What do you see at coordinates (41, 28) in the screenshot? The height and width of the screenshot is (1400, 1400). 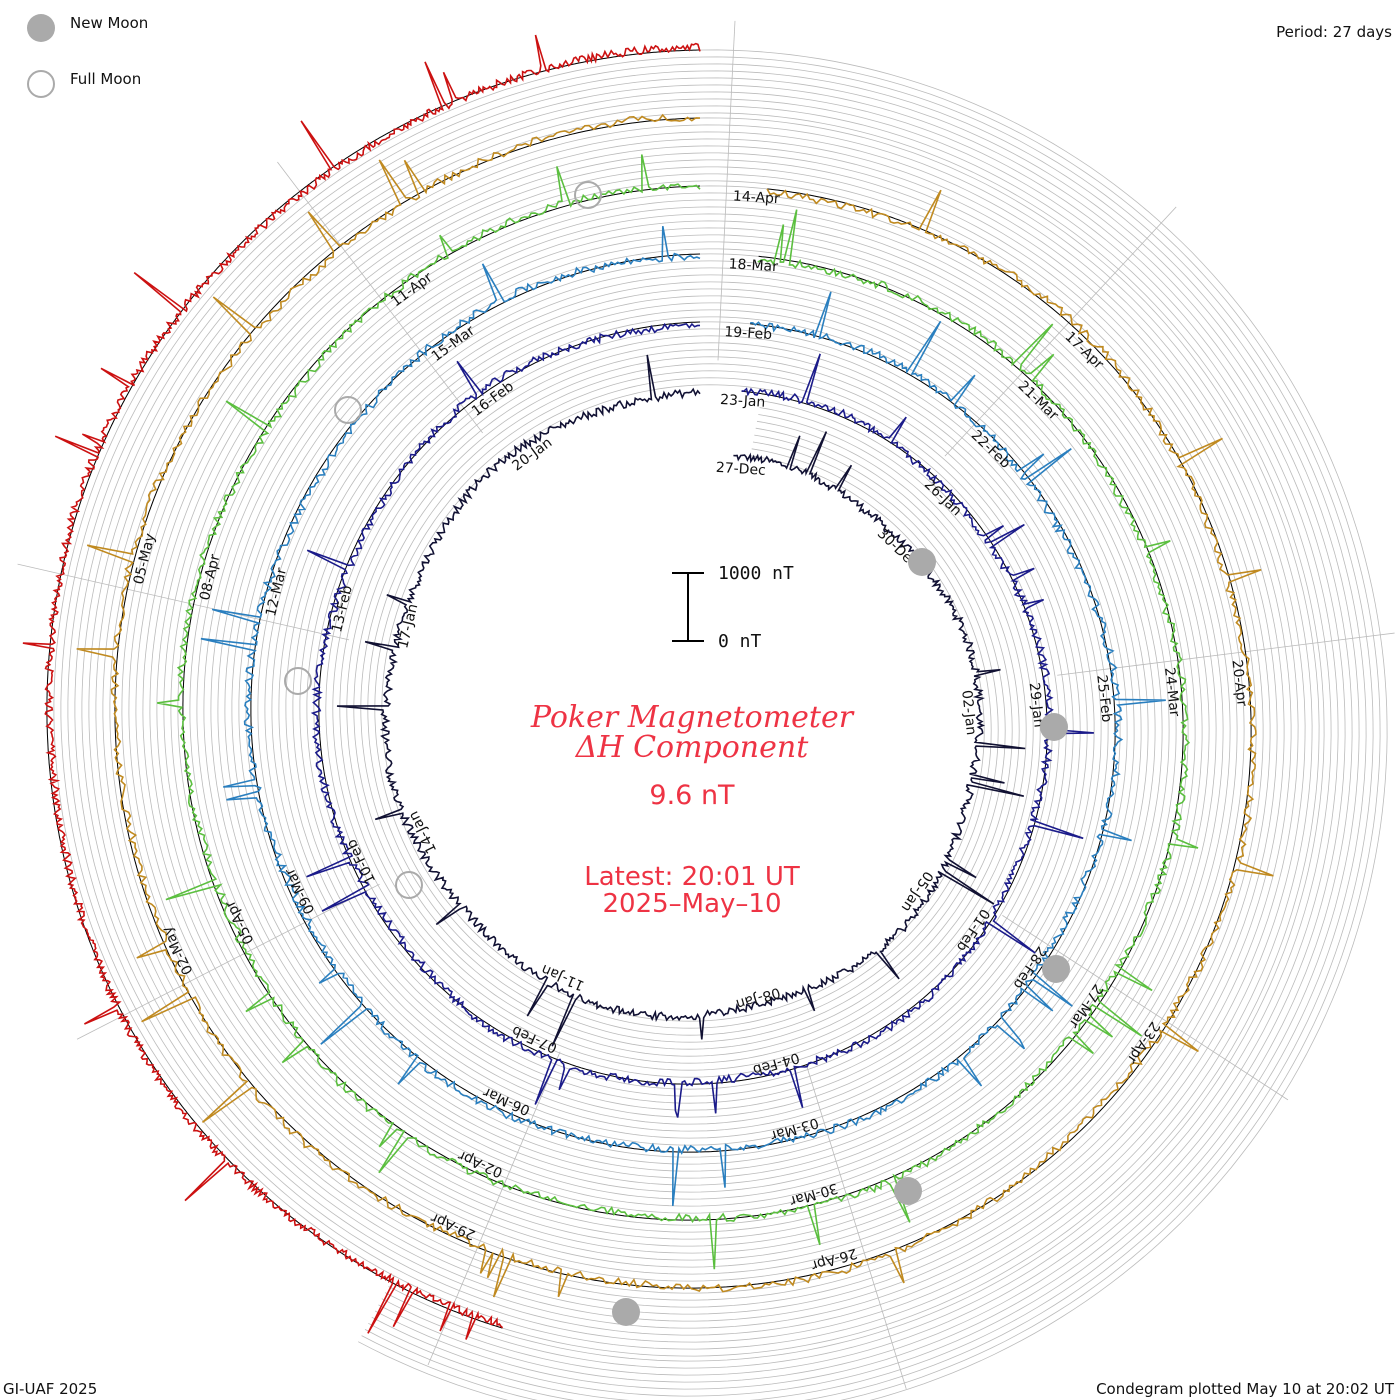 I see `new-moon-icon` at bounding box center [41, 28].